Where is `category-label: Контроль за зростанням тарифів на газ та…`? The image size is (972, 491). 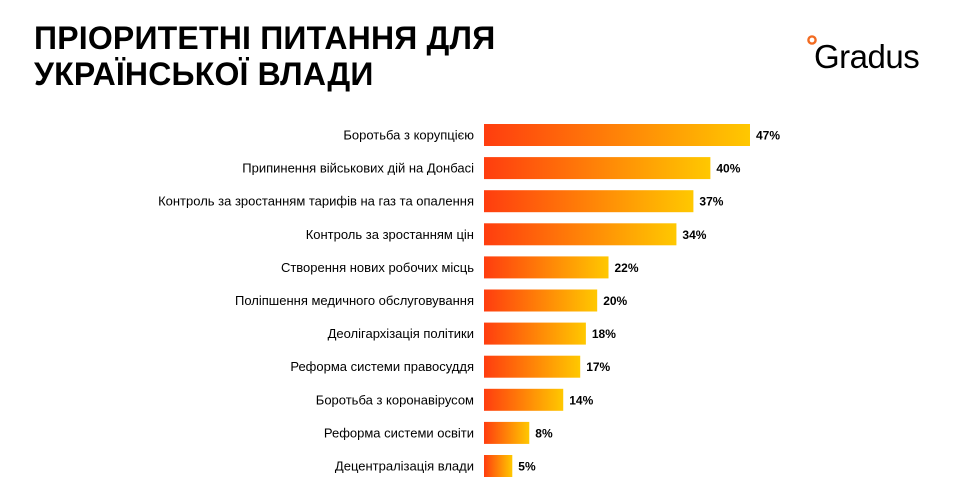 category-label: Контроль за зростанням тарифів на газ та… is located at coordinates (316, 201).